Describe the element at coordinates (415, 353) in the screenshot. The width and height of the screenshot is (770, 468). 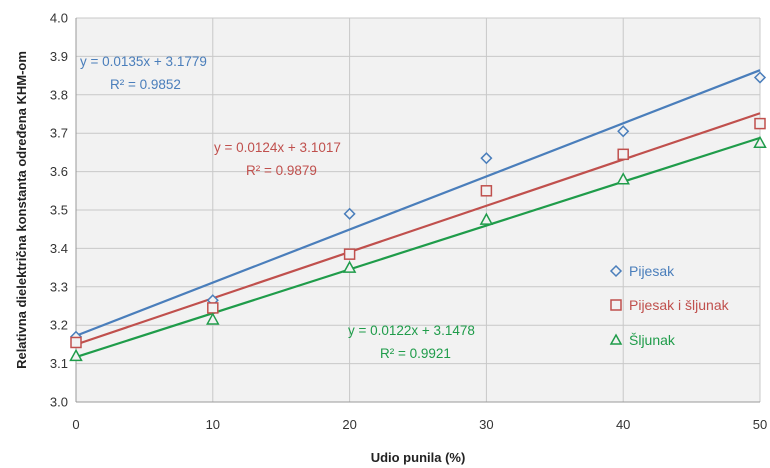
I see `r2-sljunak: R² = 0.9921` at that location.